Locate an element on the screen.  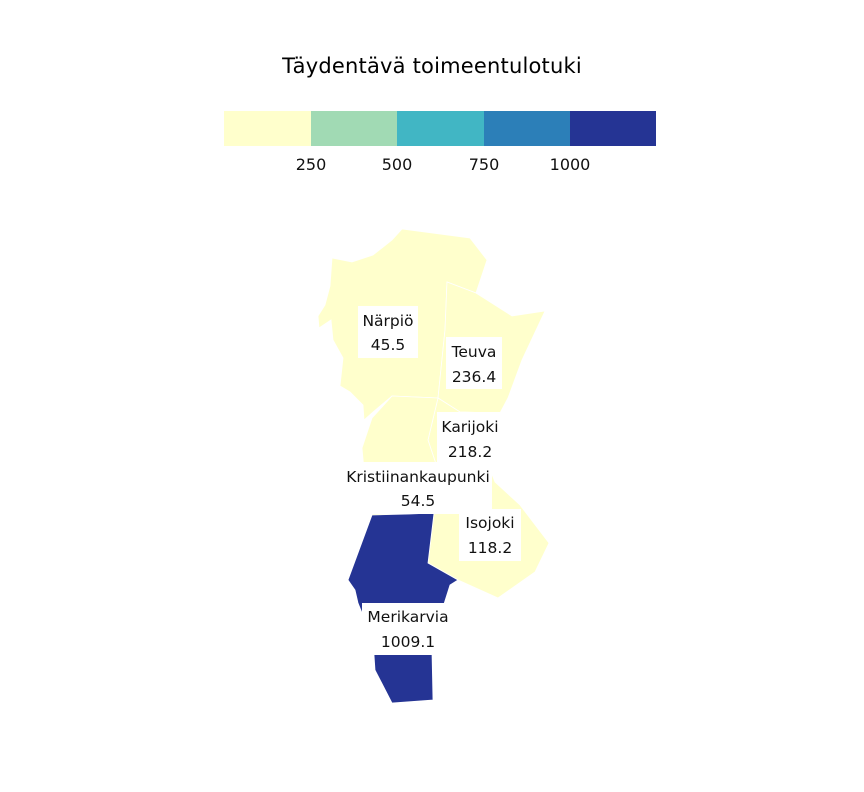
label-isojoki-name: Isojoki is located at coordinates (489, 523).